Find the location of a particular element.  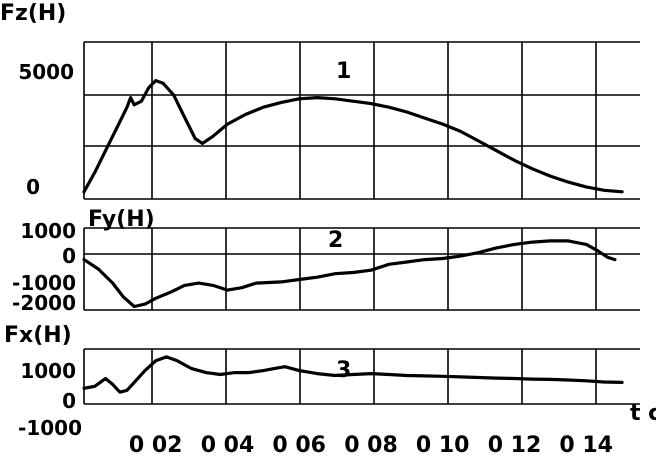

x-tick-label-0: 0 02 is located at coordinates (156, 445).